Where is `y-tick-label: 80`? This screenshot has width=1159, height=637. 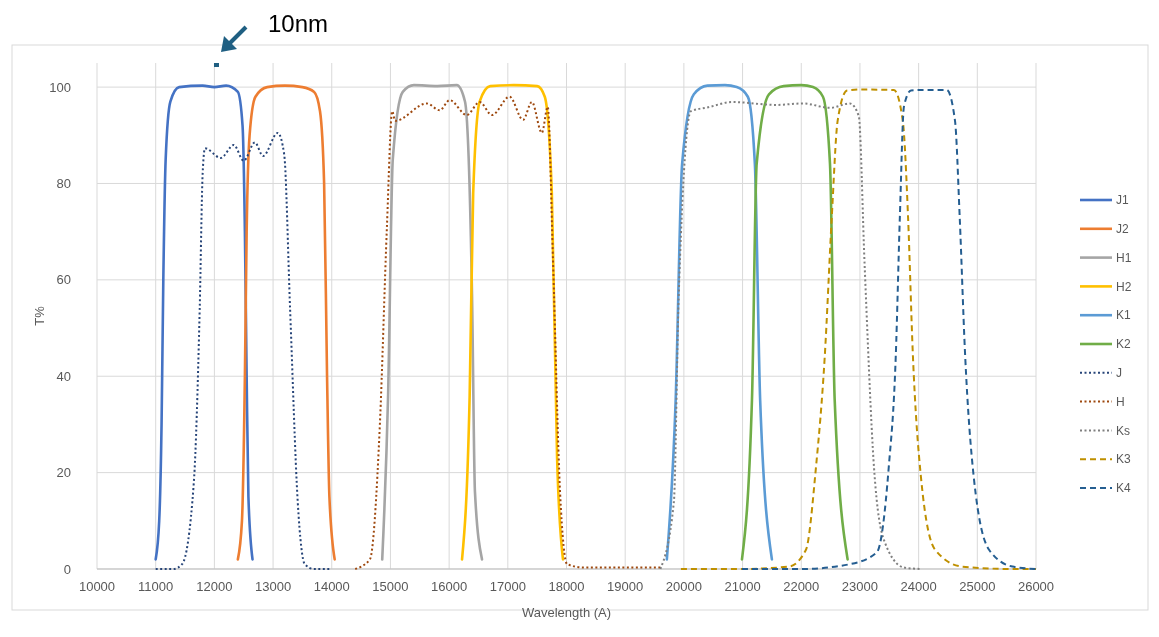
y-tick-label: 80 is located at coordinates (63, 184).